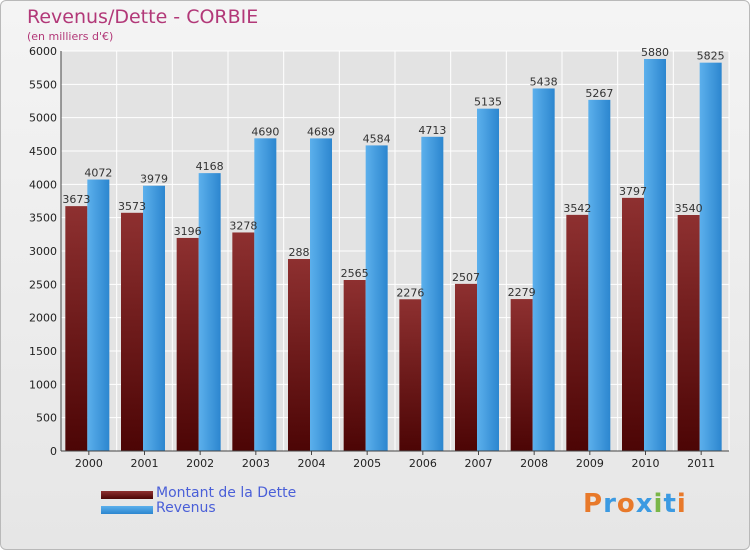 The height and width of the screenshot is (550, 750). I want to click on x-tick-label: 2005, so click(367, 463).